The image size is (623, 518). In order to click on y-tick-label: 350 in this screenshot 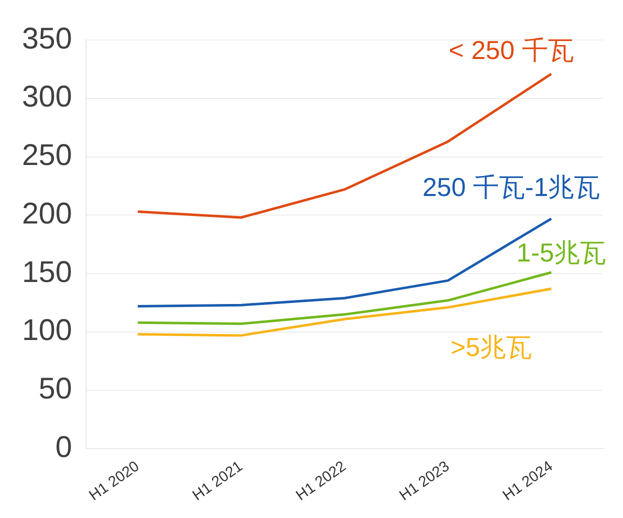, I will do `click(47, 39)`.